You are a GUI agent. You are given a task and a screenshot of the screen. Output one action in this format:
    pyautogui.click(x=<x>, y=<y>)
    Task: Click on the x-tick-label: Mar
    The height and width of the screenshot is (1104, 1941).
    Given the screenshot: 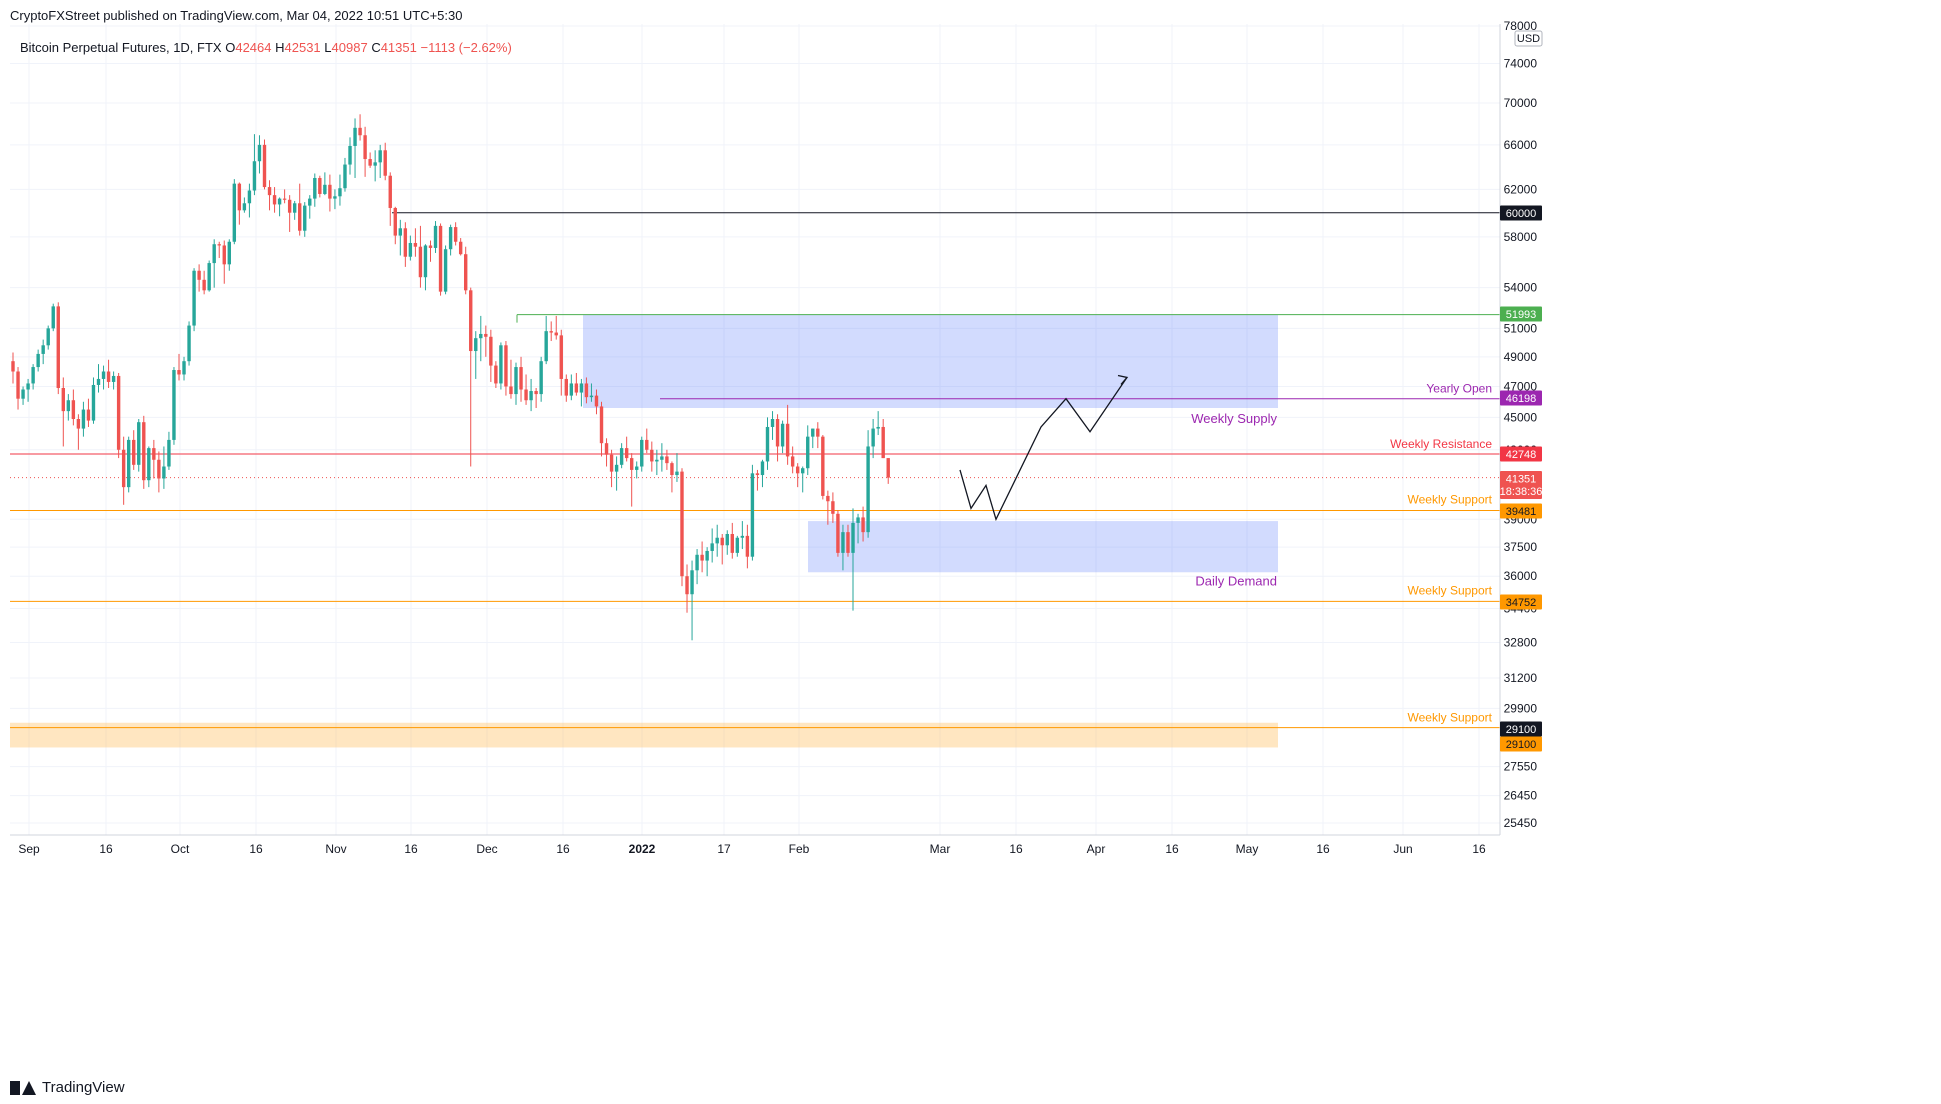 What is the action you would take?
    pyautogui.click(x=940, y=849)
    